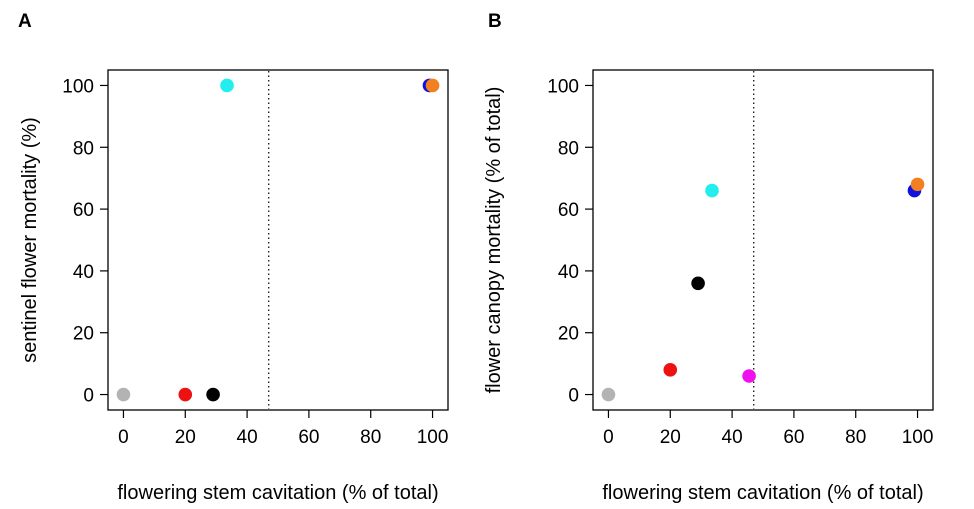 This screenshot has width=974, height=509. What do you see at coordinates (25, 21) in the screenshot?
I see `panel-letter: A` at bounding box center [25, 21].